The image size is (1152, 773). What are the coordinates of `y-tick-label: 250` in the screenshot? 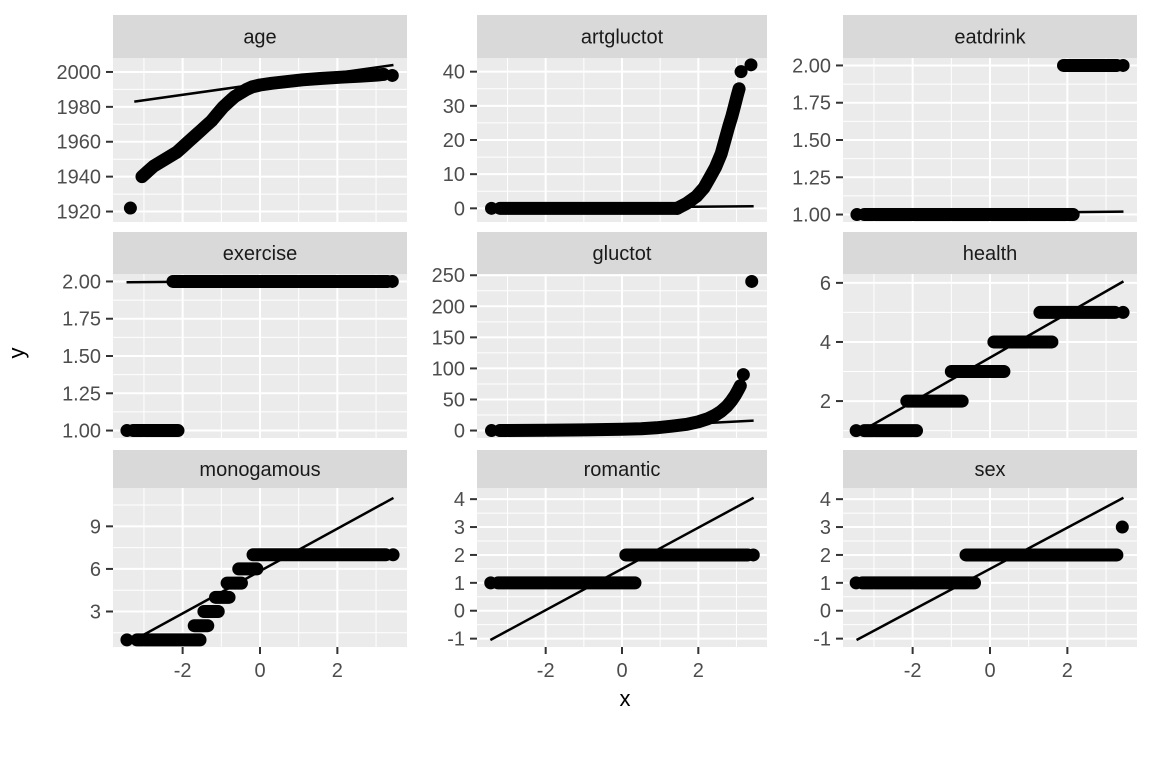 It's located at (448, 276).